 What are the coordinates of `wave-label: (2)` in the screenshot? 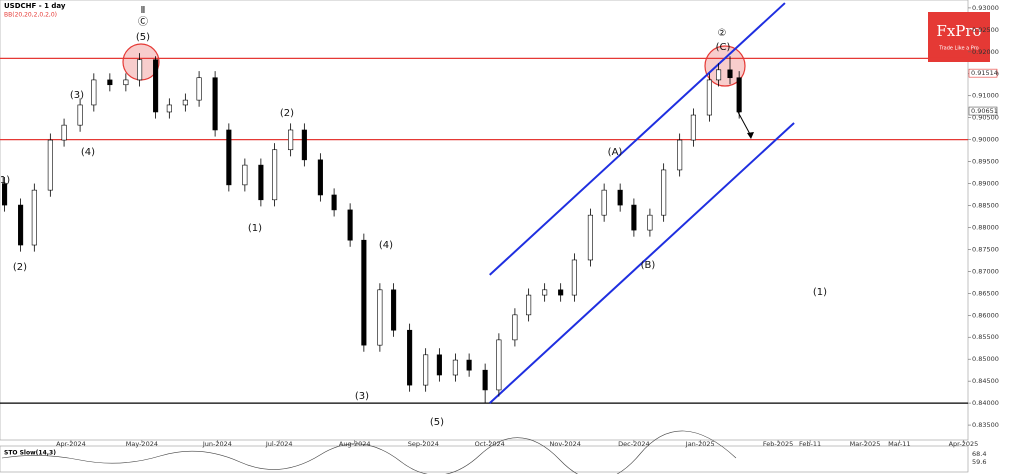 It's located at (20, 267).